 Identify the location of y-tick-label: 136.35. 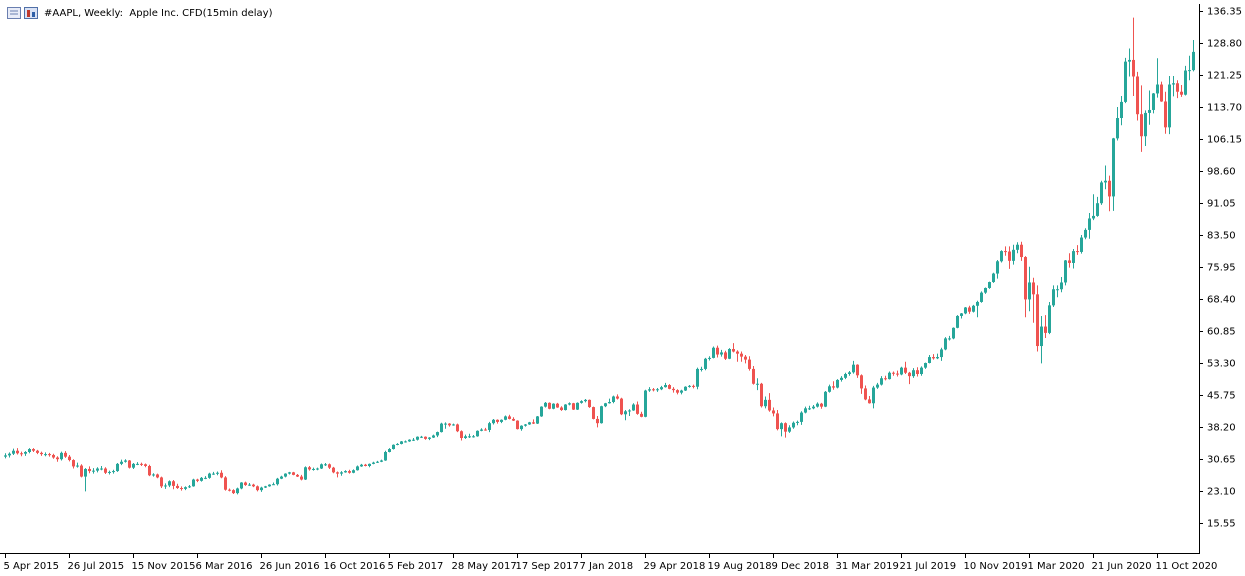
(1224, 12).